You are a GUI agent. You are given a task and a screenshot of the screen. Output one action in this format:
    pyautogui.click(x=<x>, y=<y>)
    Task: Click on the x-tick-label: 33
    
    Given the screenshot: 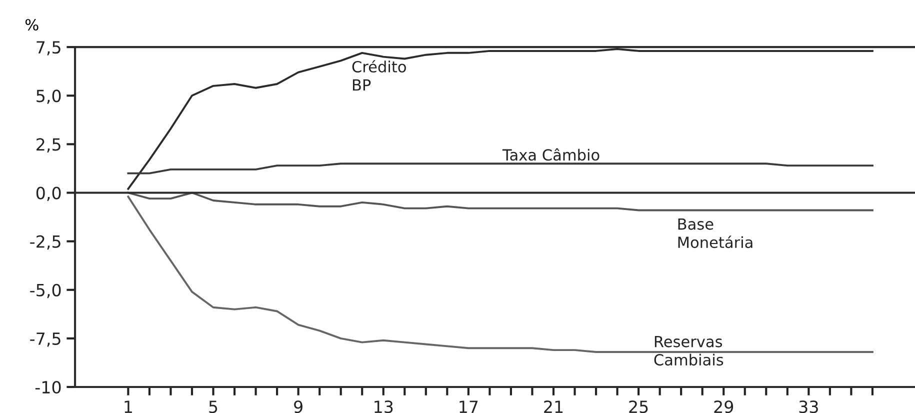 What is the action you would take?
    pyautogui.click(x=808, y=406)
    